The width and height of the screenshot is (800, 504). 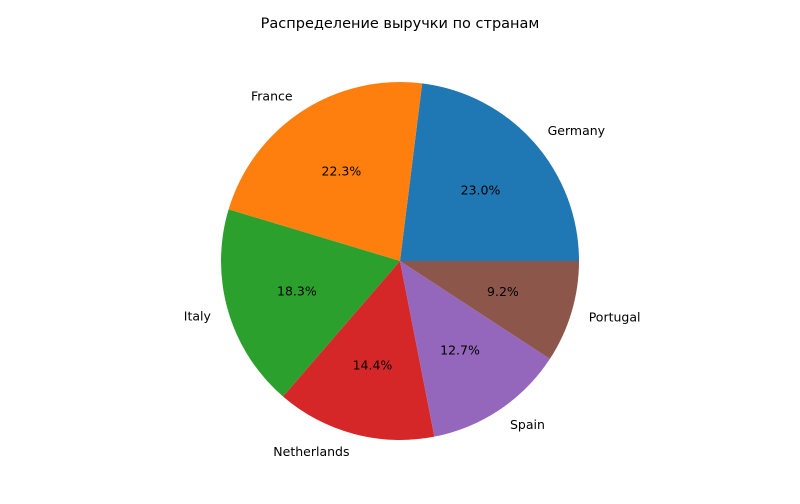 What do you see at coordinates (311, 451) in the screenshot?
I see `slice-label-netherlands: Netherlands` at bounding box center [311, 451].